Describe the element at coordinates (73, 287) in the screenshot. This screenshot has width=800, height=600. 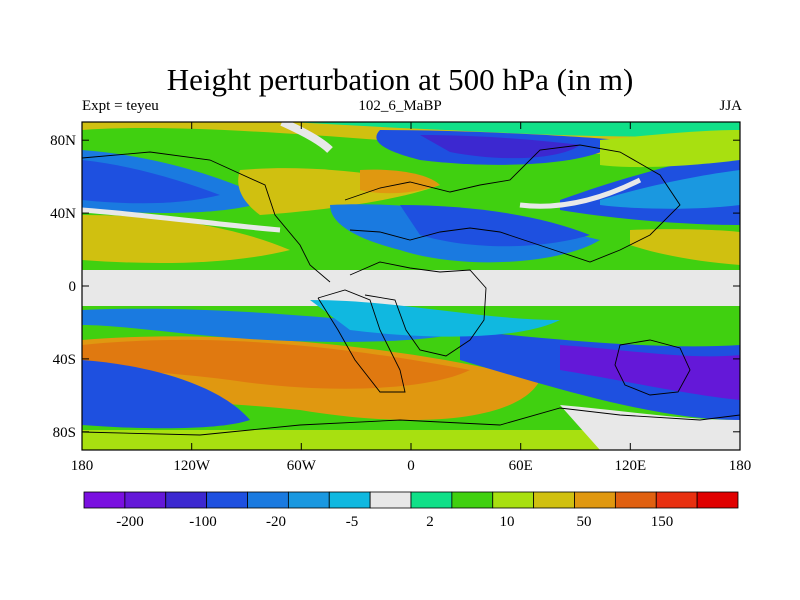
I see `y-tick-label: 0` at that location.